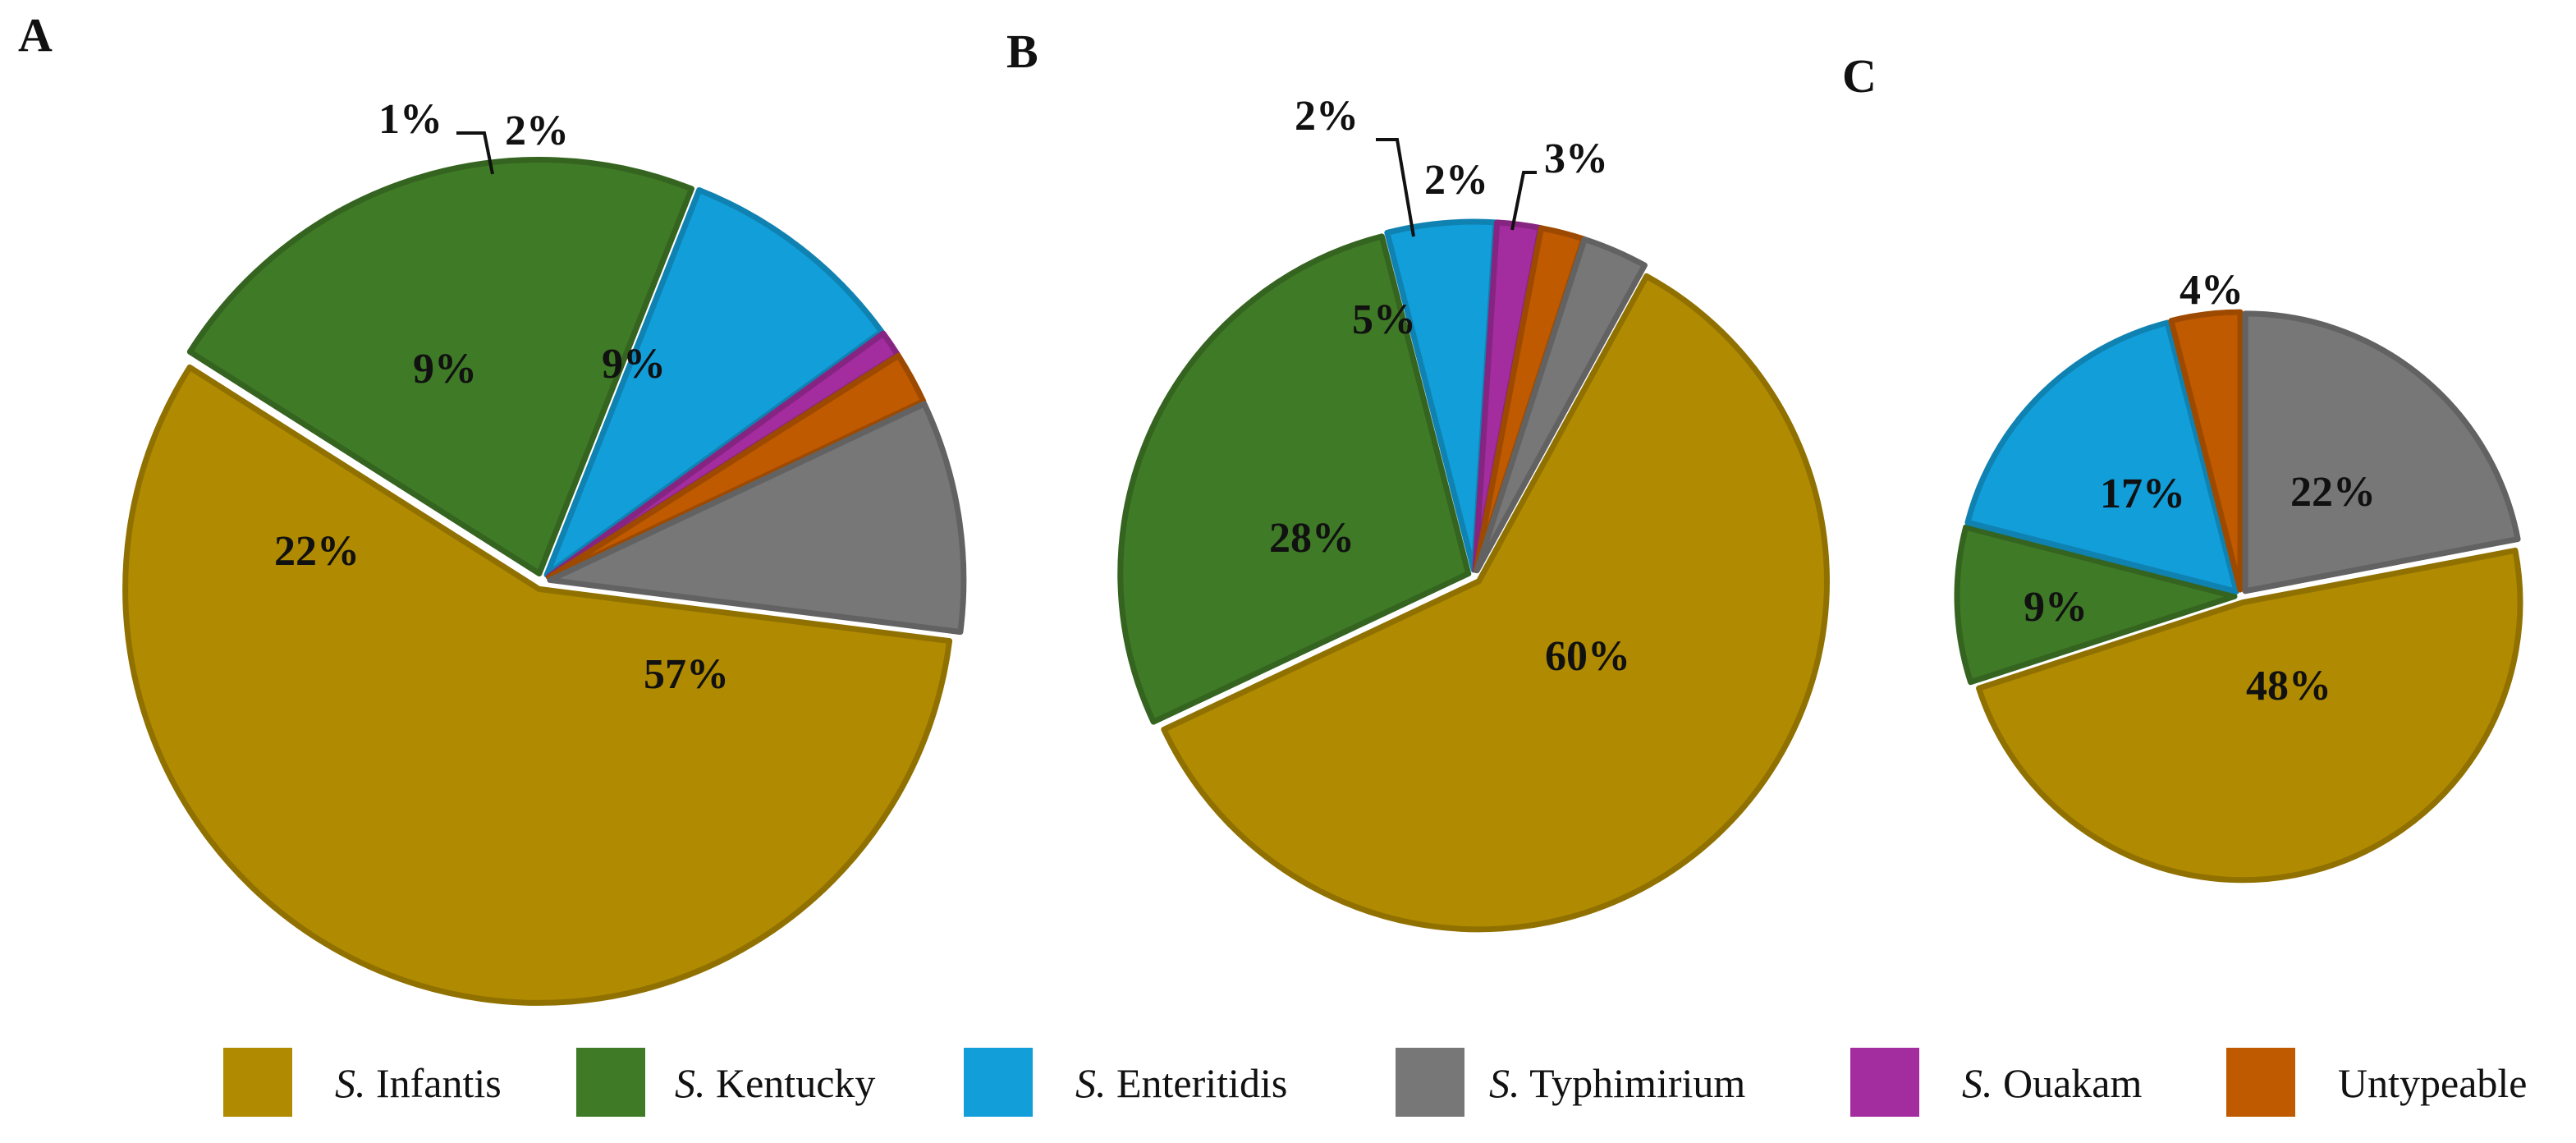  I want to click on pie-c-slice-infantis, so click(2249, 715).